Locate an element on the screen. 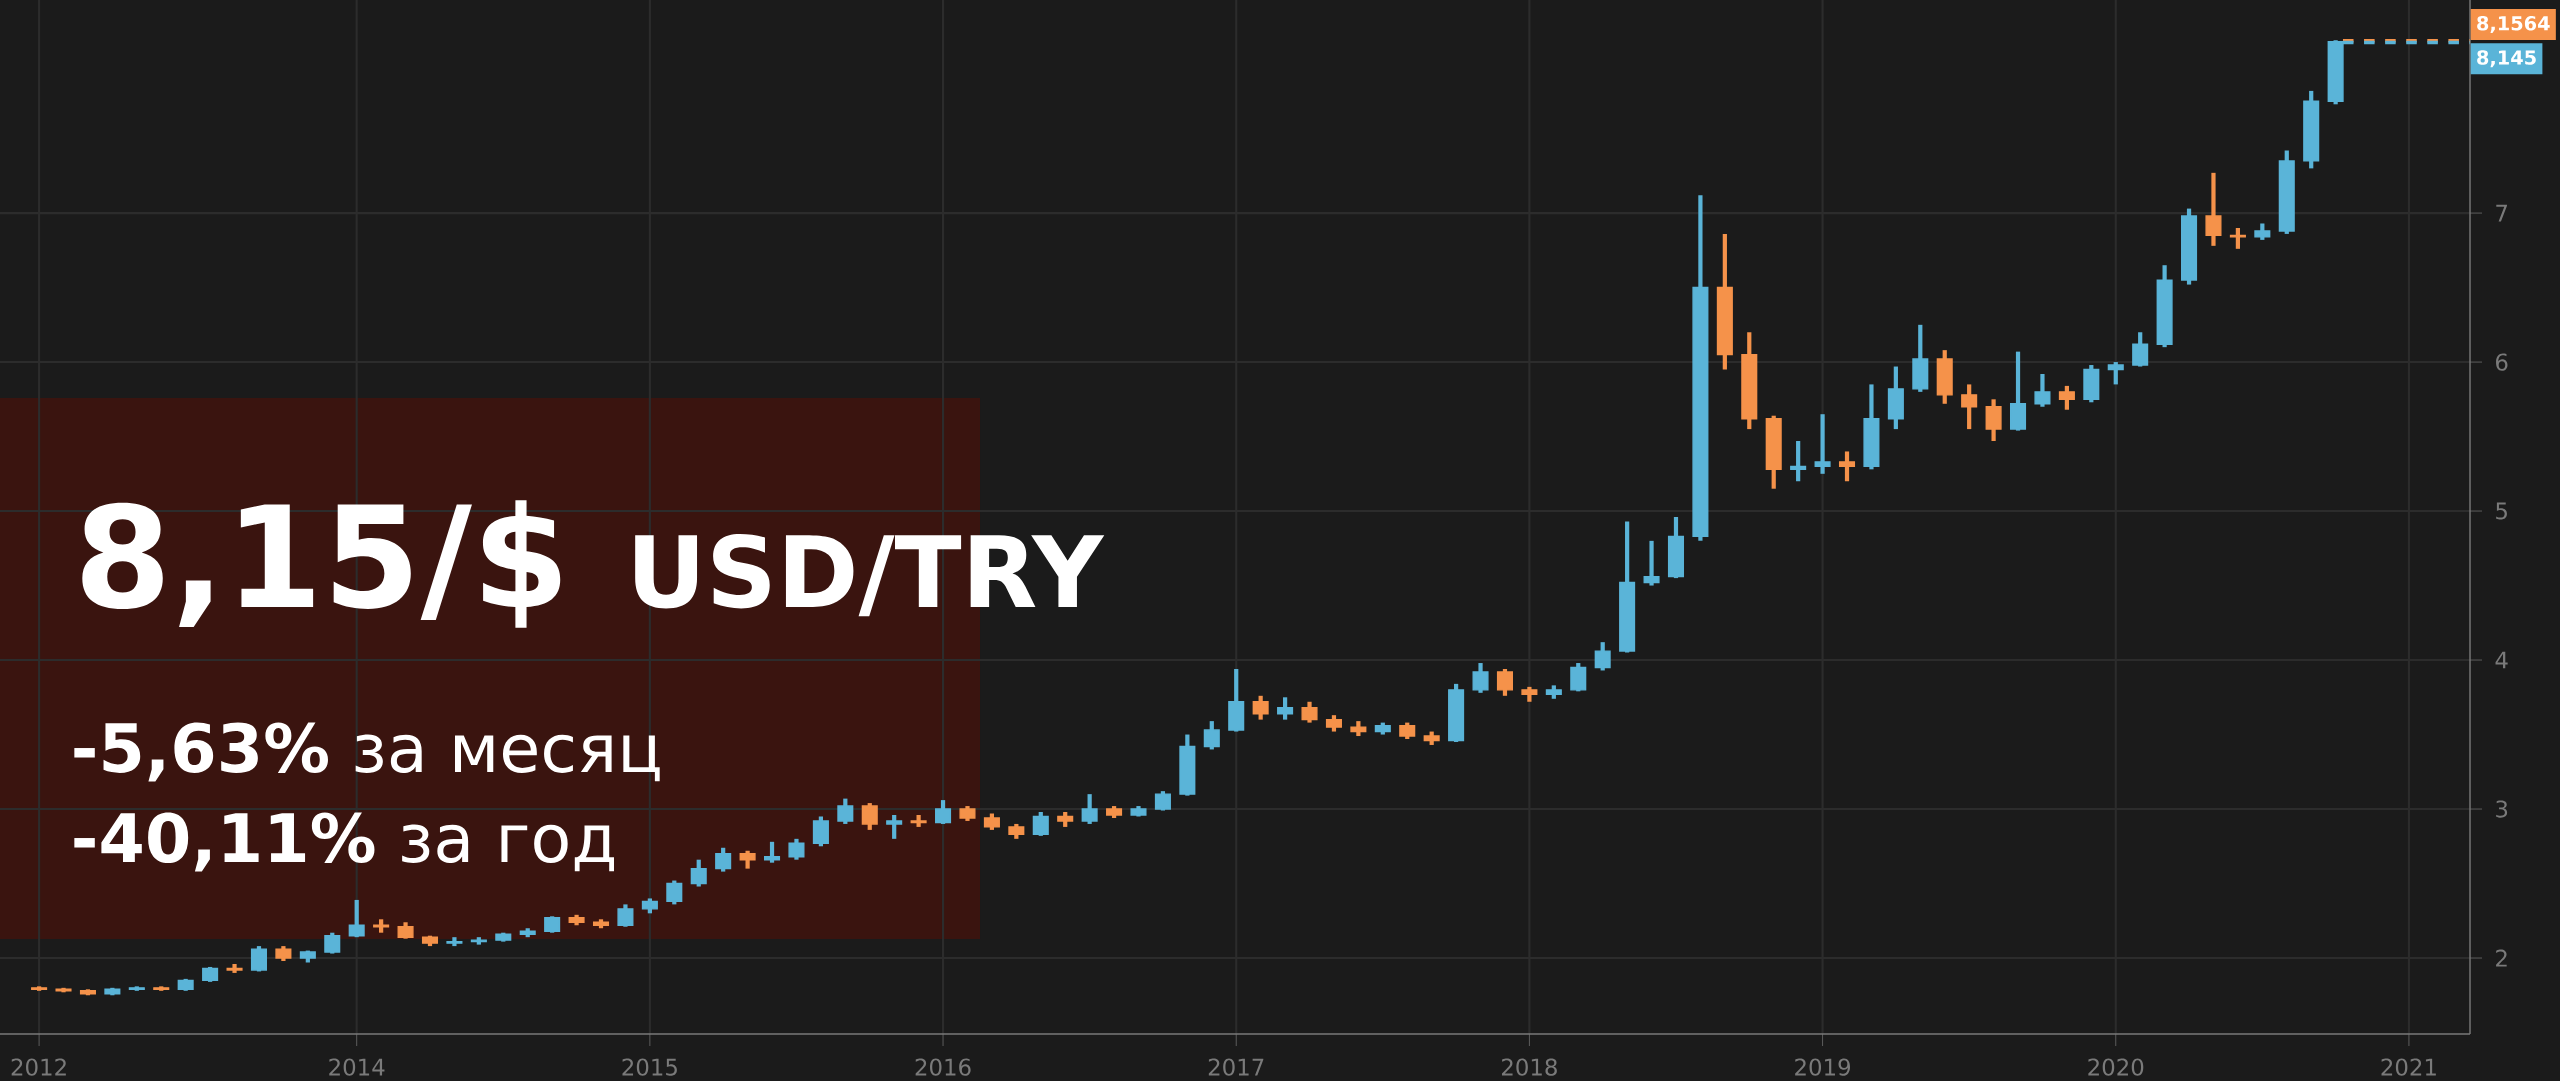  text: USD/TRY is located at coordinates (870, 575).